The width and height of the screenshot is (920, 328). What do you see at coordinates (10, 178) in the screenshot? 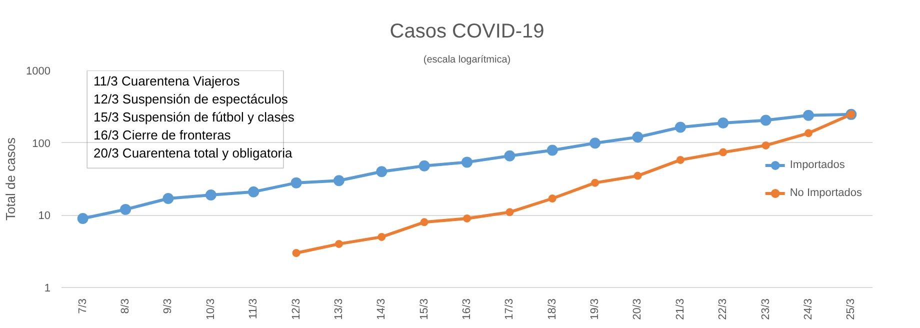
I see `y-axis-title: Total de casos` at bounding box center [10, 178].